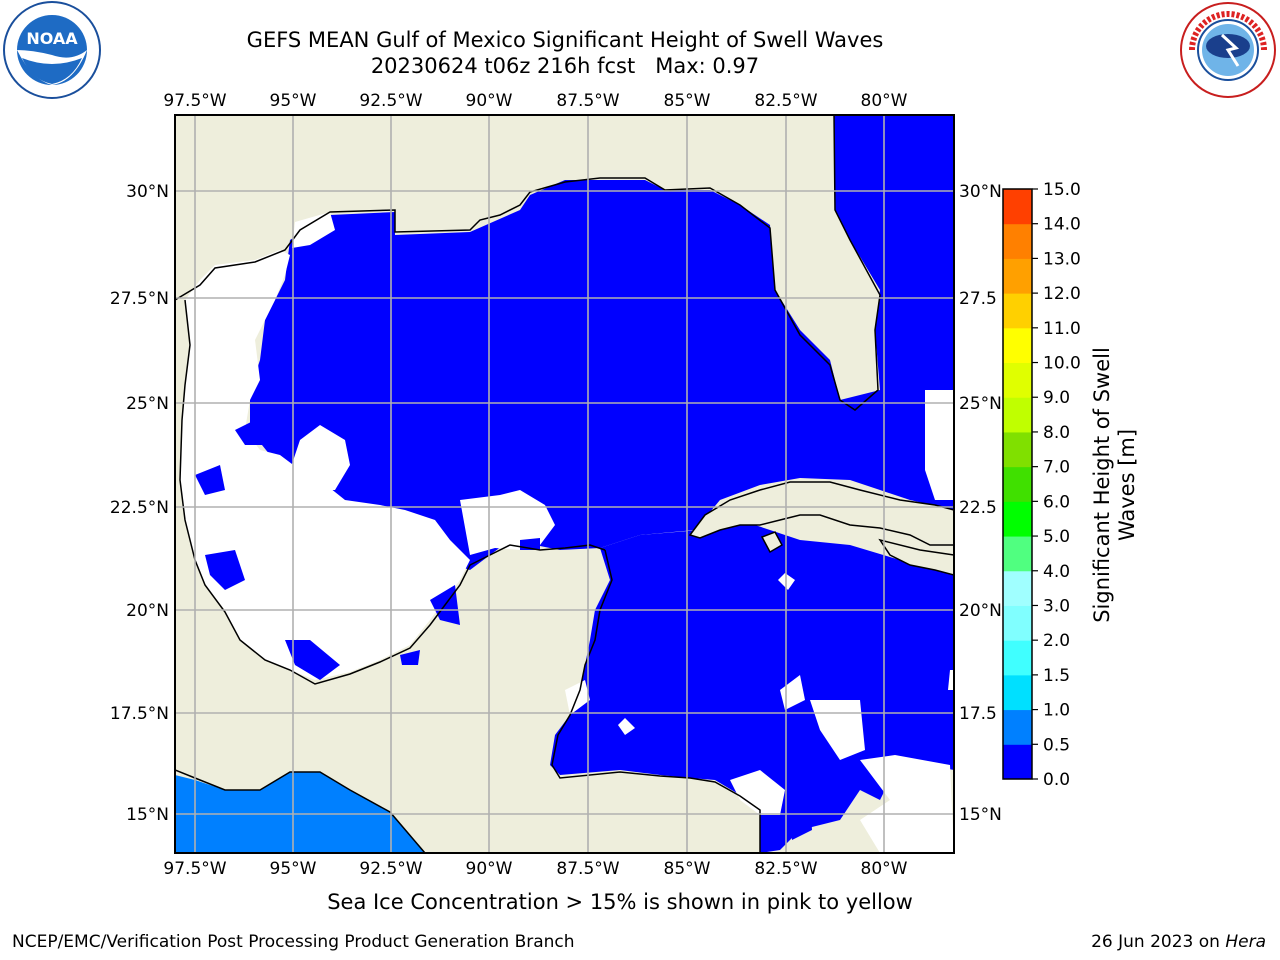  What do you see at coordinates (1056, 572) in the screenshot?
I see `colorbar-tick-label: 4.0` at bounding box center [1056, 572].